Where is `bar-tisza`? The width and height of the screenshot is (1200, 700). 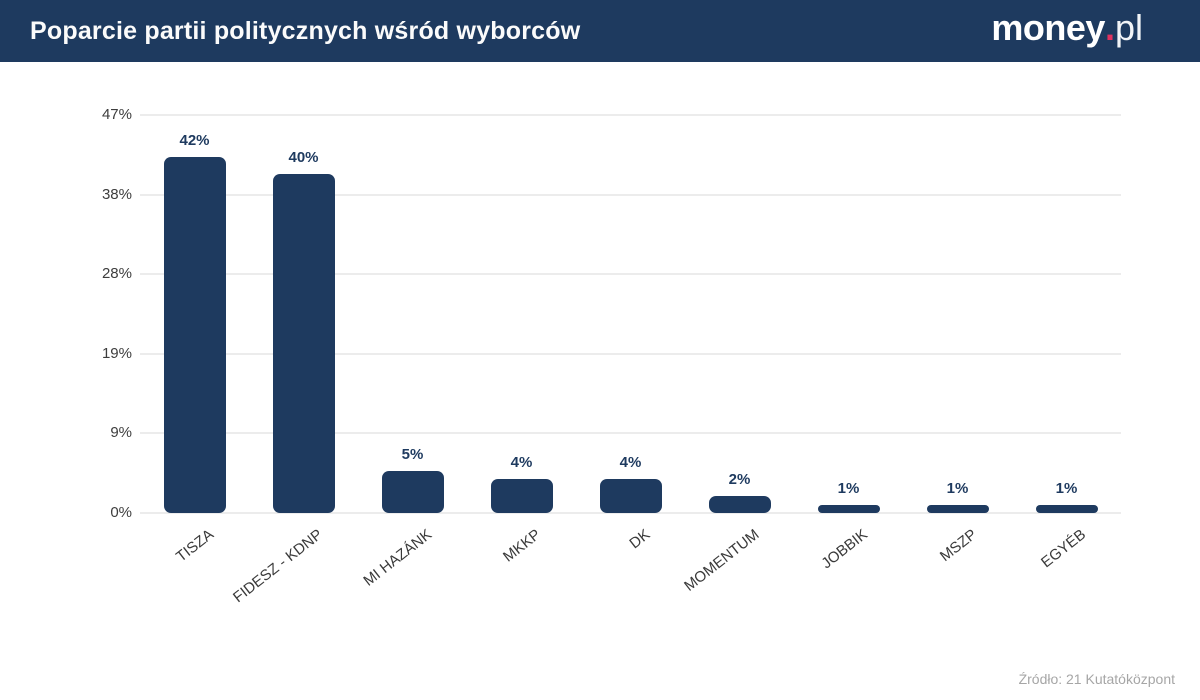 bar-tisza is located at coordinates (194, 335).